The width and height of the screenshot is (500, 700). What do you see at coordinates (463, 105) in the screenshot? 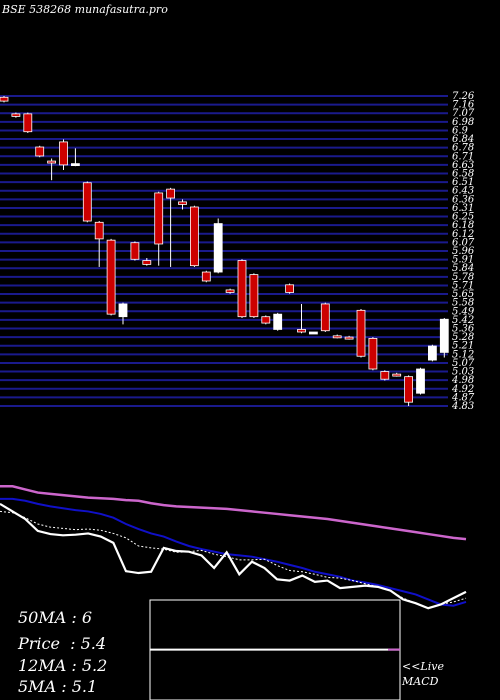
I see `price-tick-label: 7.16` at bounding box center [463, 105].